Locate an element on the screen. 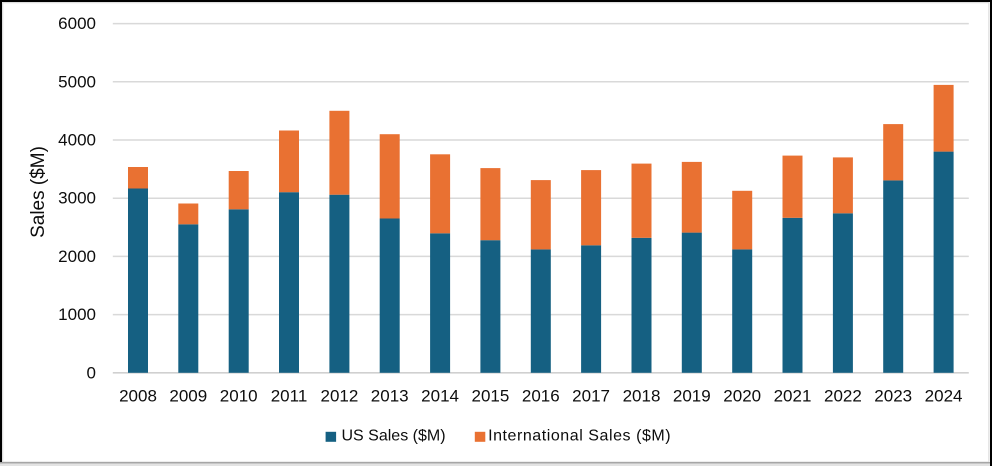  svg-text: 2018 is located at coordinates (642, 396).